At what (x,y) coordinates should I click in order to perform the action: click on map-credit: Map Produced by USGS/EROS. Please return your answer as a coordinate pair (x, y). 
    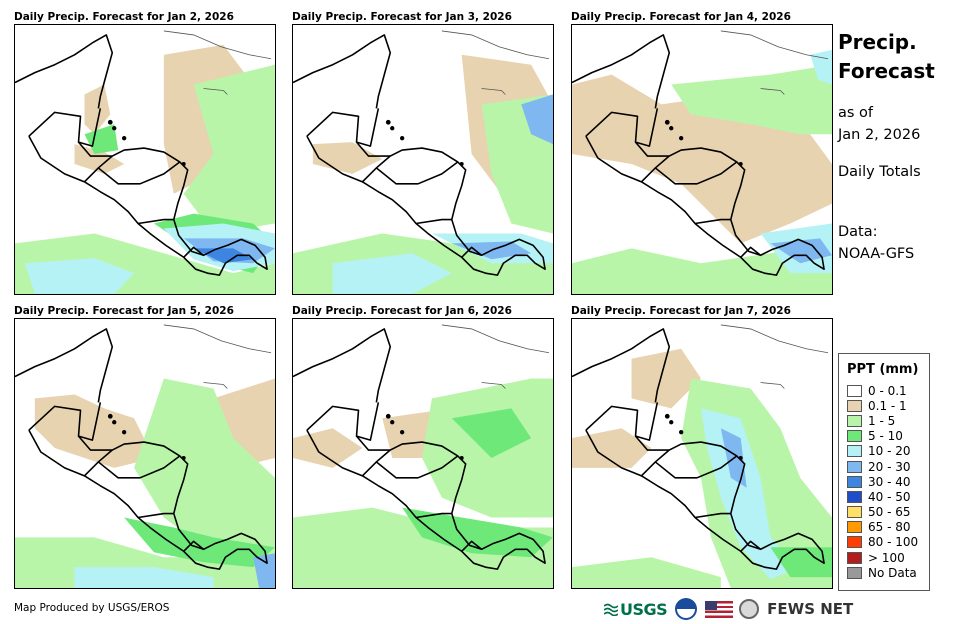
    Looking at the image, I should click on (92, 608).